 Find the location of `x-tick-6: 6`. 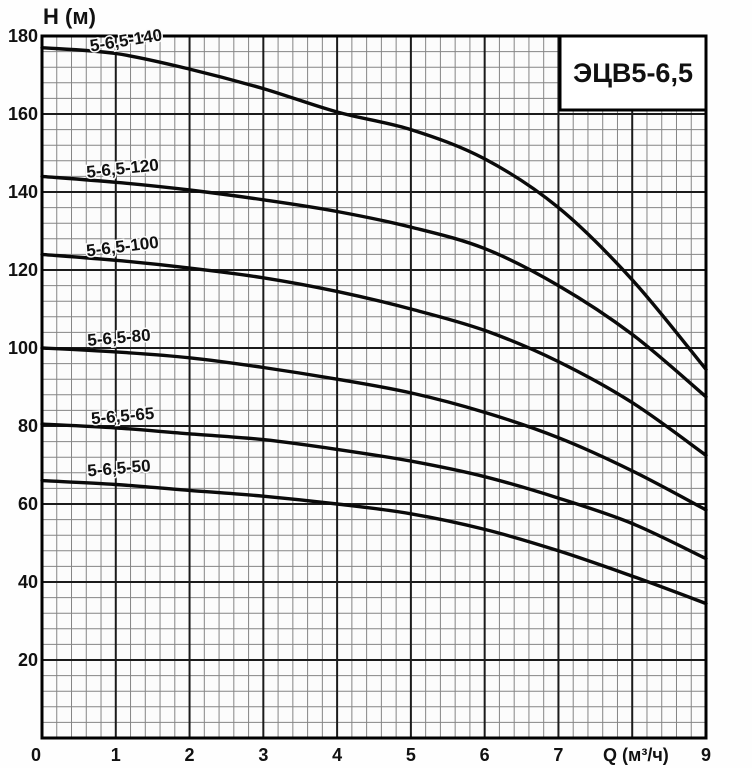

x-tick-6: 6 is located at coordinates (485, 755).